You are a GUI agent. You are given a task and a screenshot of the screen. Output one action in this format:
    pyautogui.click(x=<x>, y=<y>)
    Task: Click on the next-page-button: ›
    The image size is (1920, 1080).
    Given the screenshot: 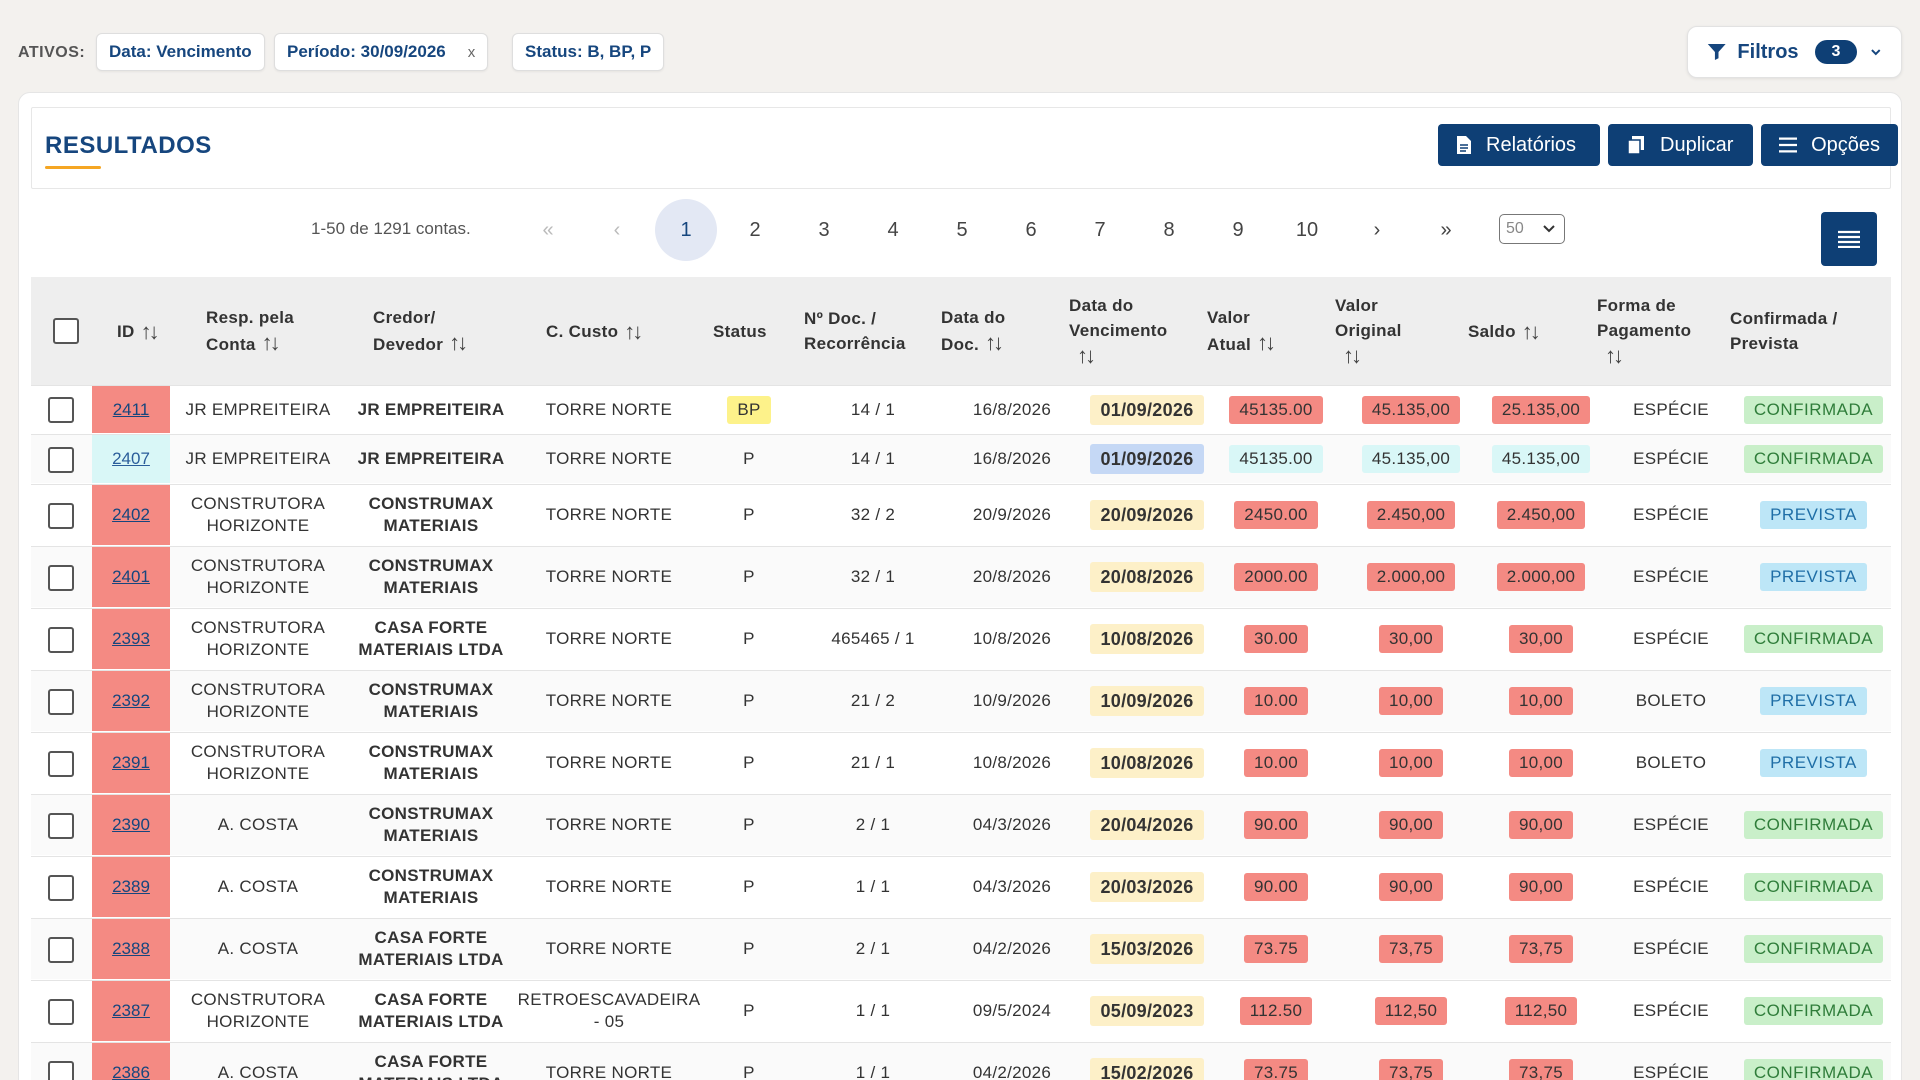 What is the action you would take?
    pyautogui.click(x=1377, y=230)
    